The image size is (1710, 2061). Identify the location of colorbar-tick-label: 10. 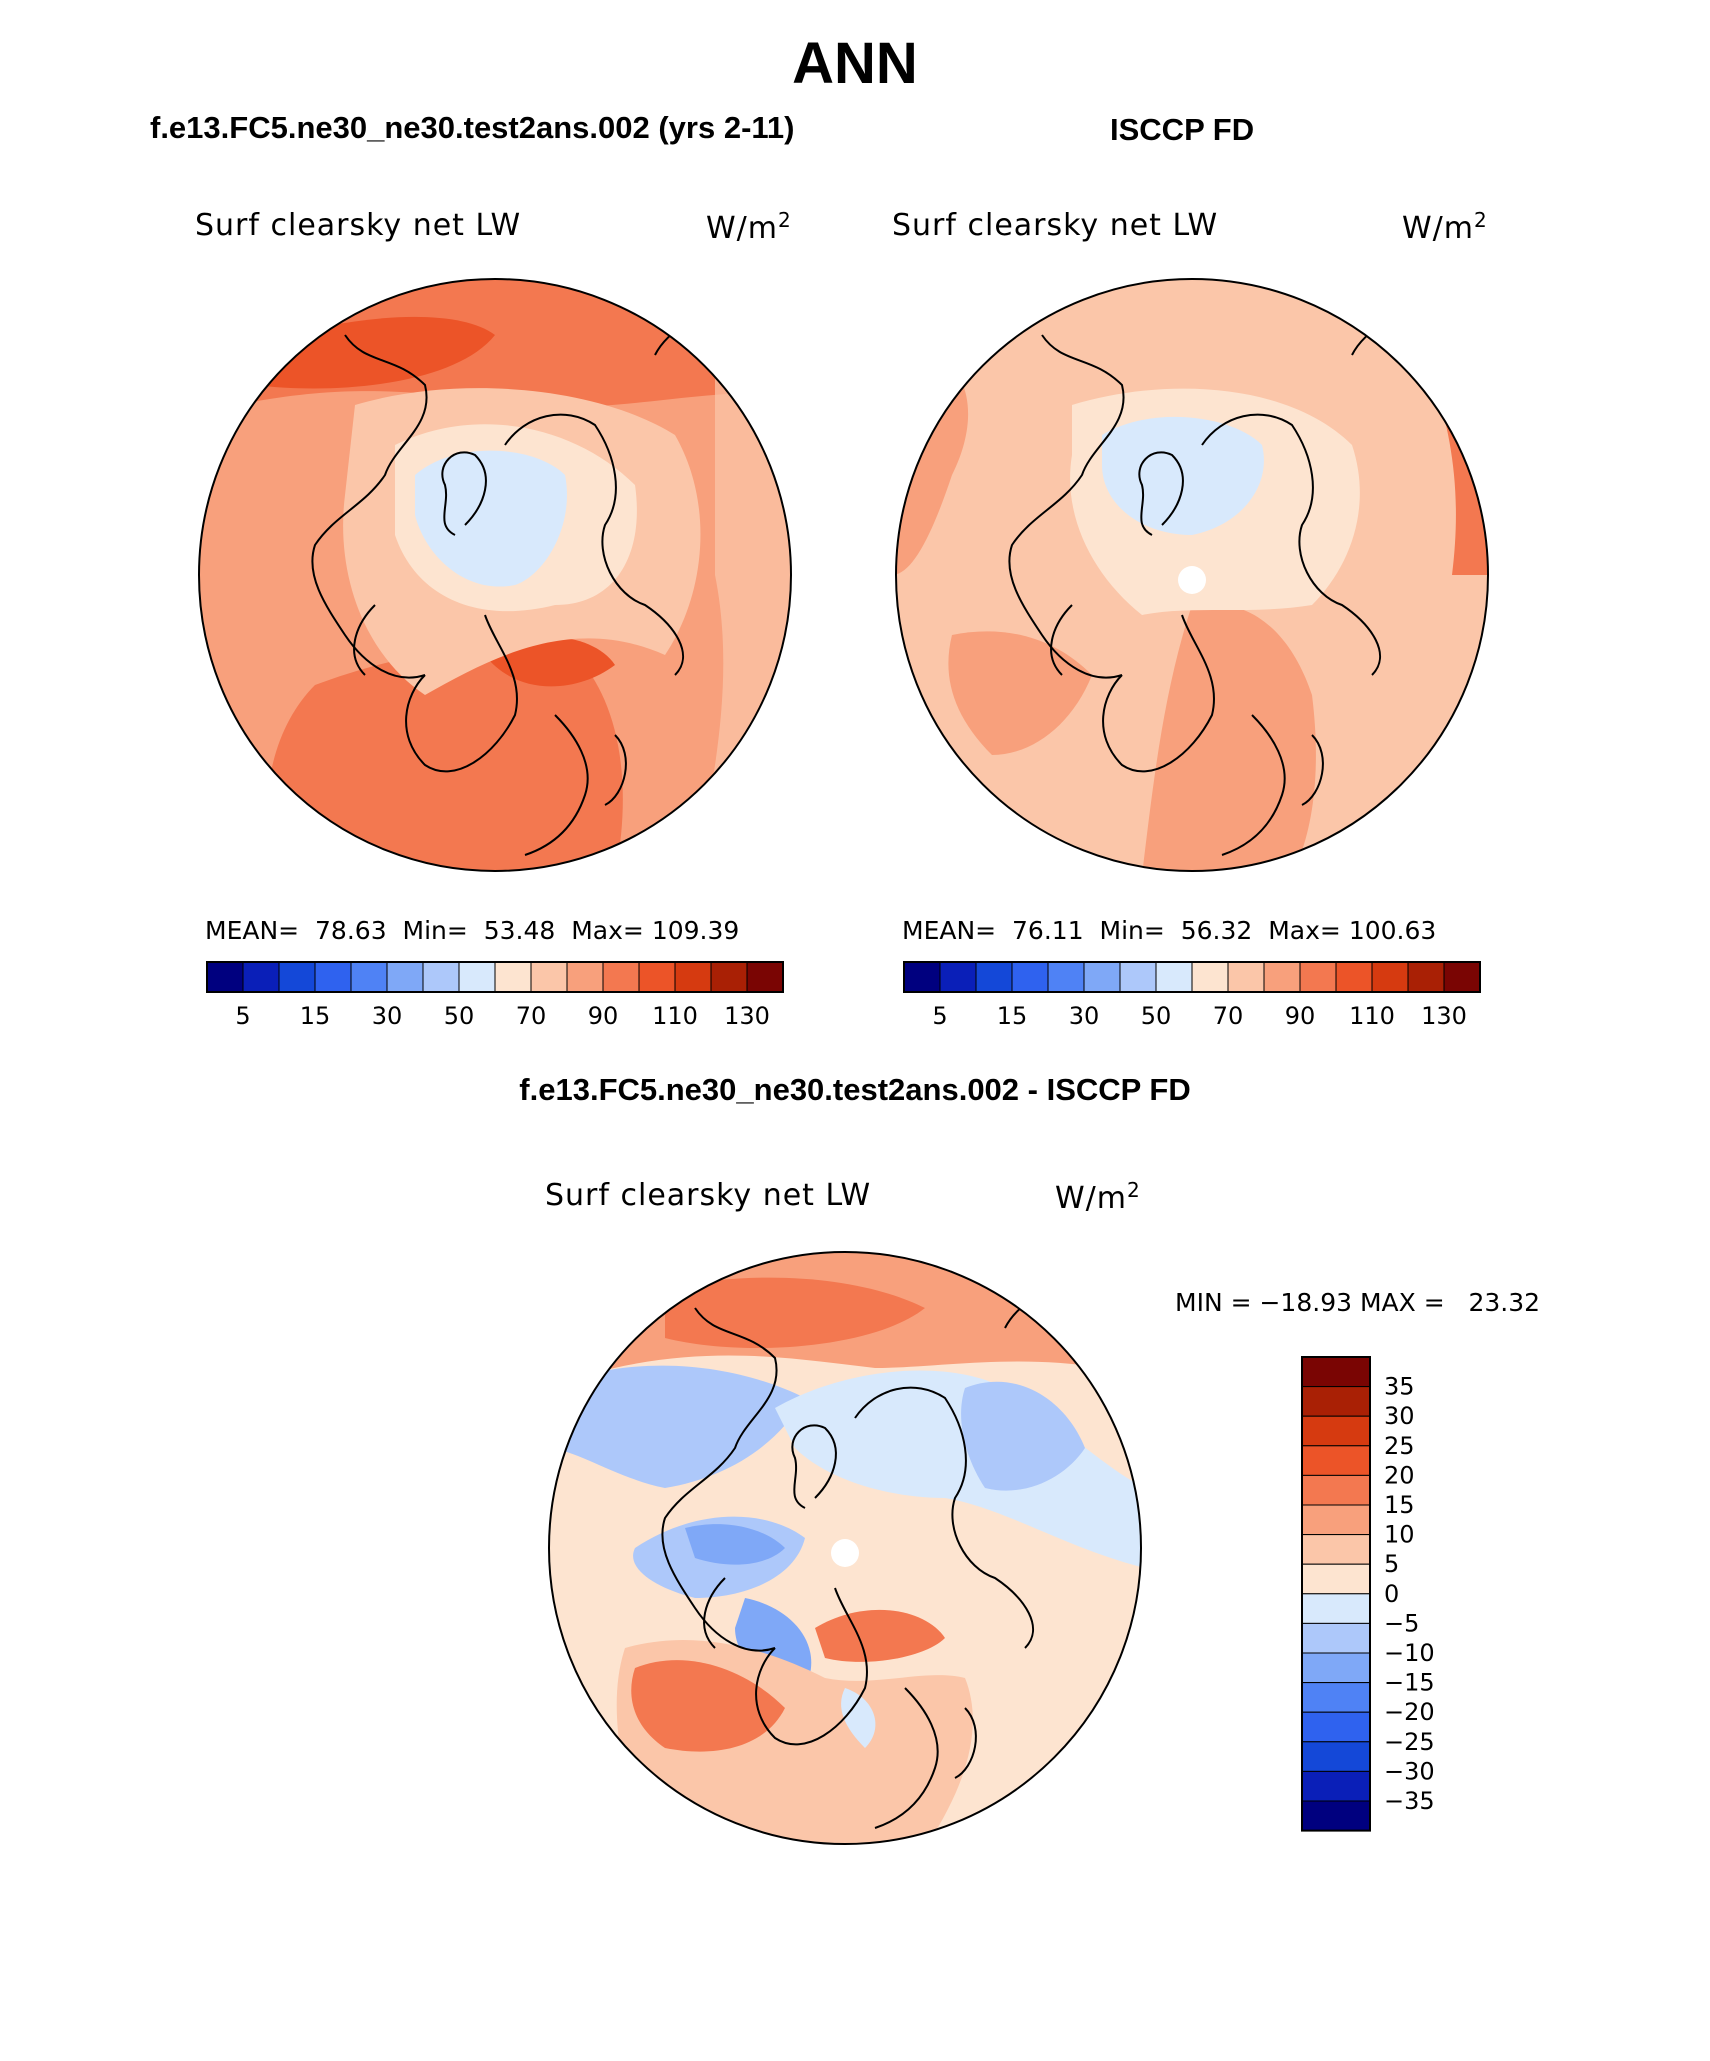
(1399, 1535).